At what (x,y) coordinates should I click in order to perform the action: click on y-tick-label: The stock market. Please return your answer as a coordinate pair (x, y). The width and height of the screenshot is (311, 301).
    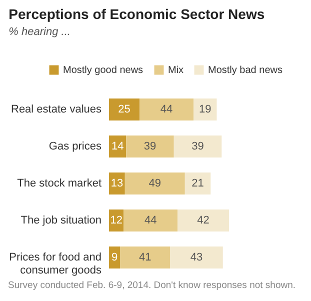
    Looking at the image, I should click on (59, 184).